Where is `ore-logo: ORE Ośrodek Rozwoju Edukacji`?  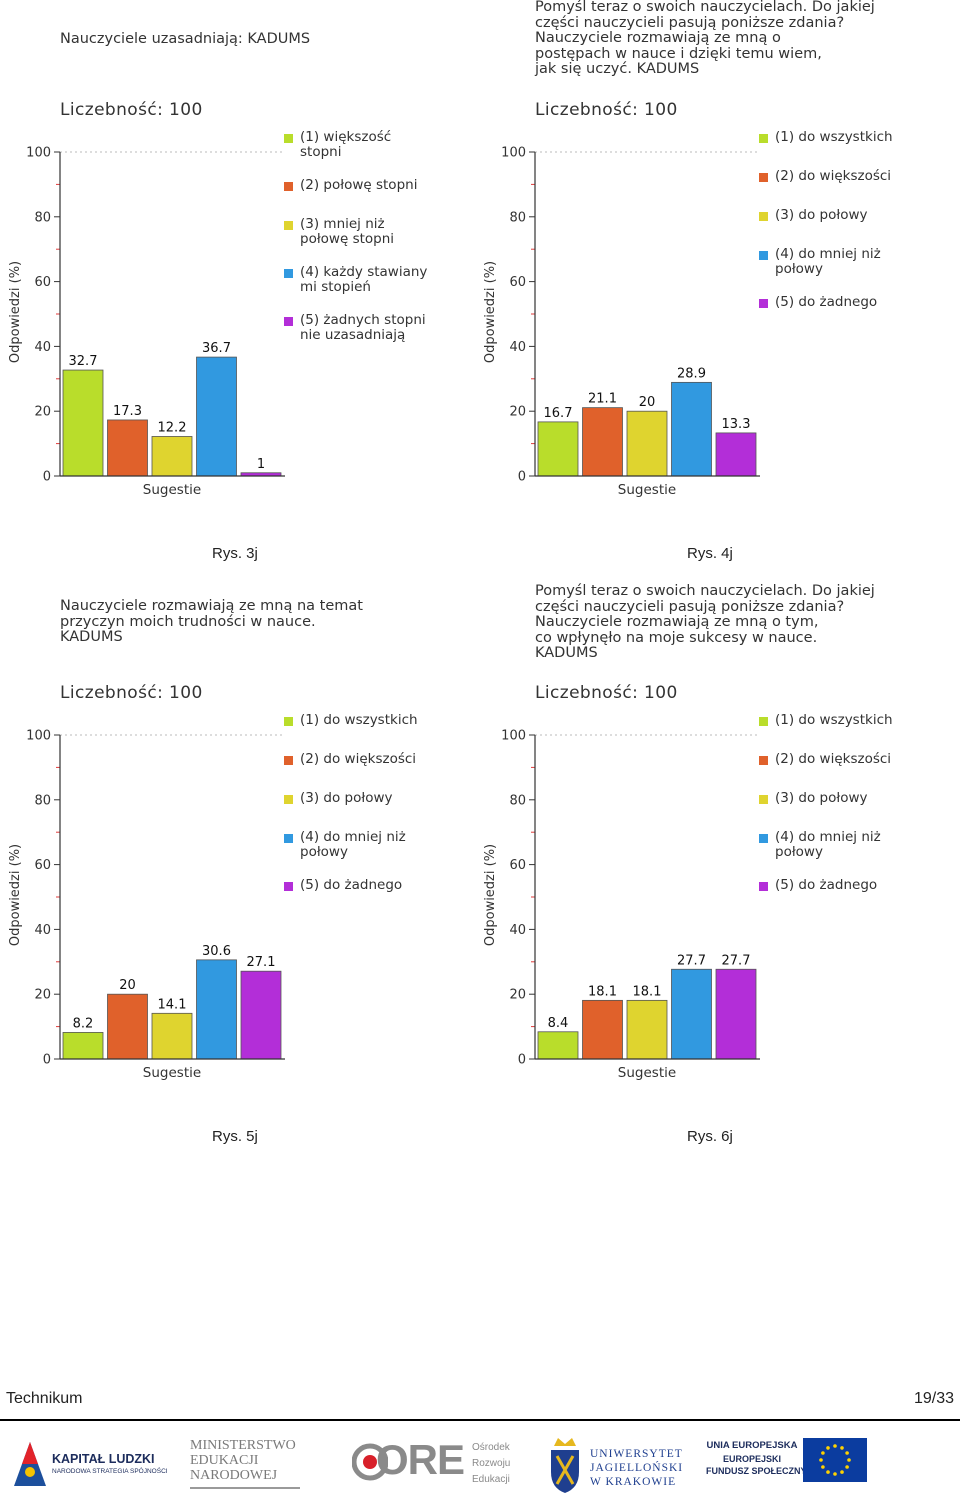 ore-logo: ORE Ośrodek Rozwoju Edukacji is located at coordinates (442, 1466).